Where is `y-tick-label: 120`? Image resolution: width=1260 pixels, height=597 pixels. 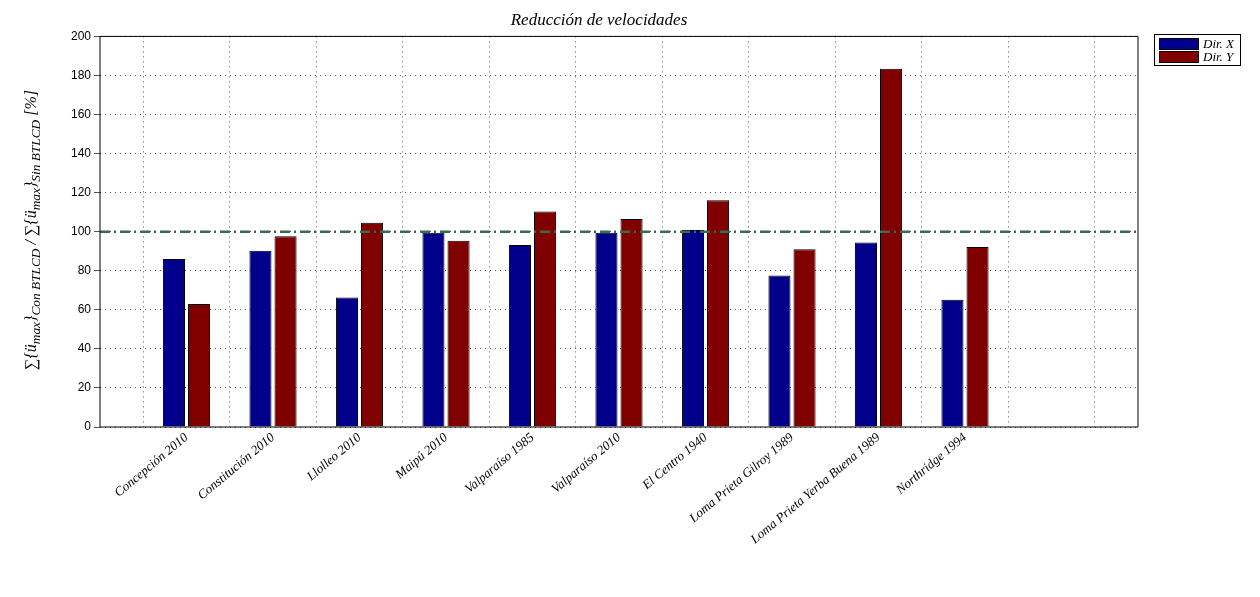
y-tick-label: 120 is located at coordinates (81, 191).